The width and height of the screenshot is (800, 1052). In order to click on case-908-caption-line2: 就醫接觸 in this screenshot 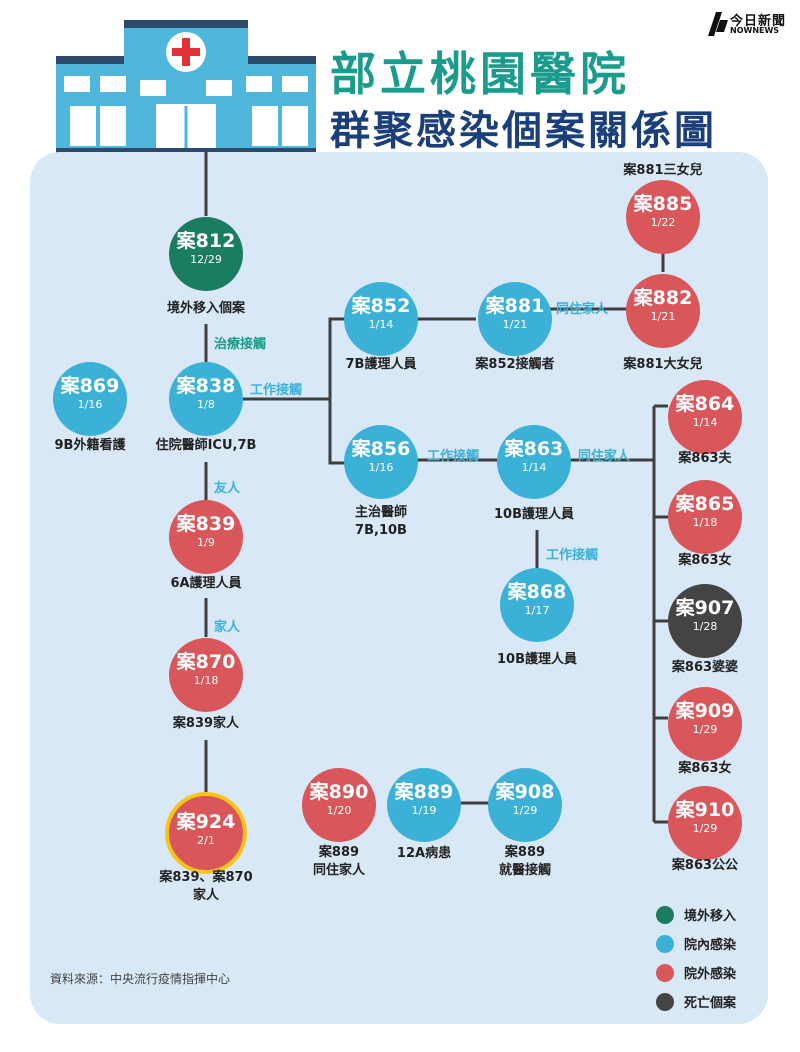, I will do `click(524, 870)`.